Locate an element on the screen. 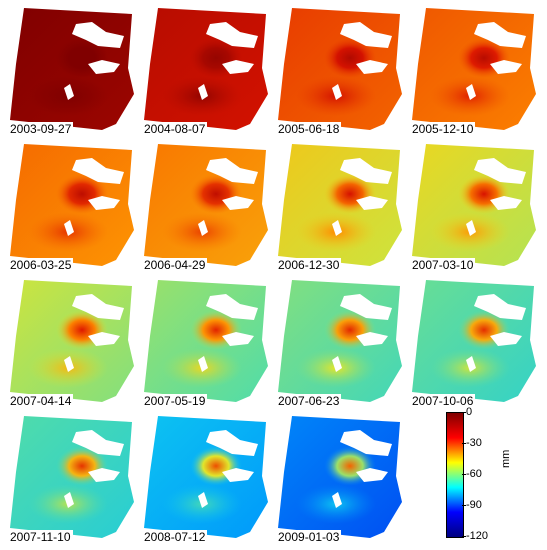  panel-date-label: 2005-12-10 is located at coordinates (443, 129).